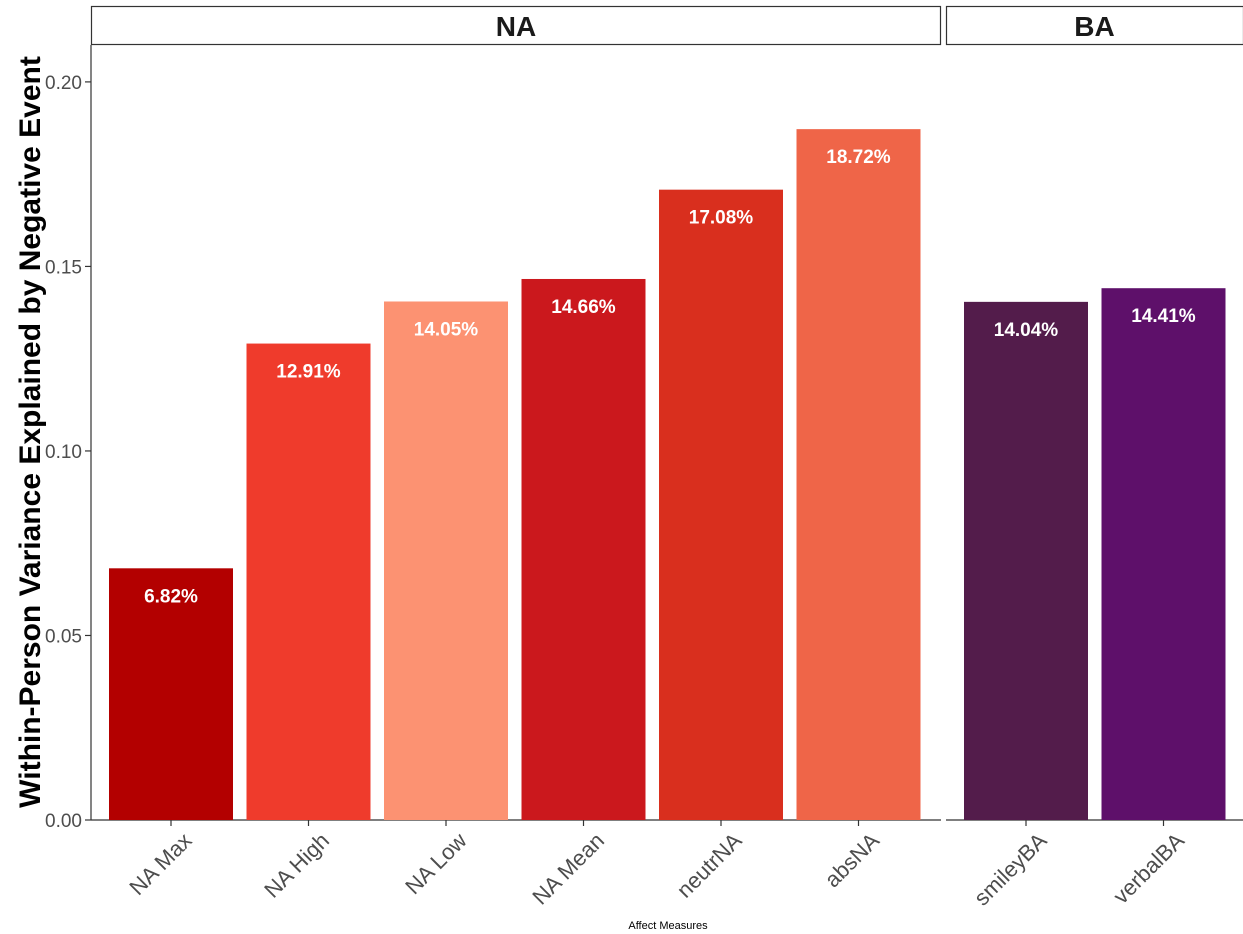  I want to click on bar-value-label: 18.72%, so click(858, 157).